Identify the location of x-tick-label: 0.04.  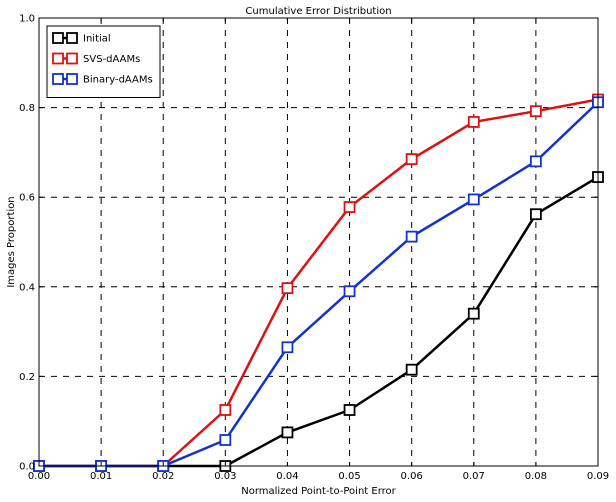
(287, 476).